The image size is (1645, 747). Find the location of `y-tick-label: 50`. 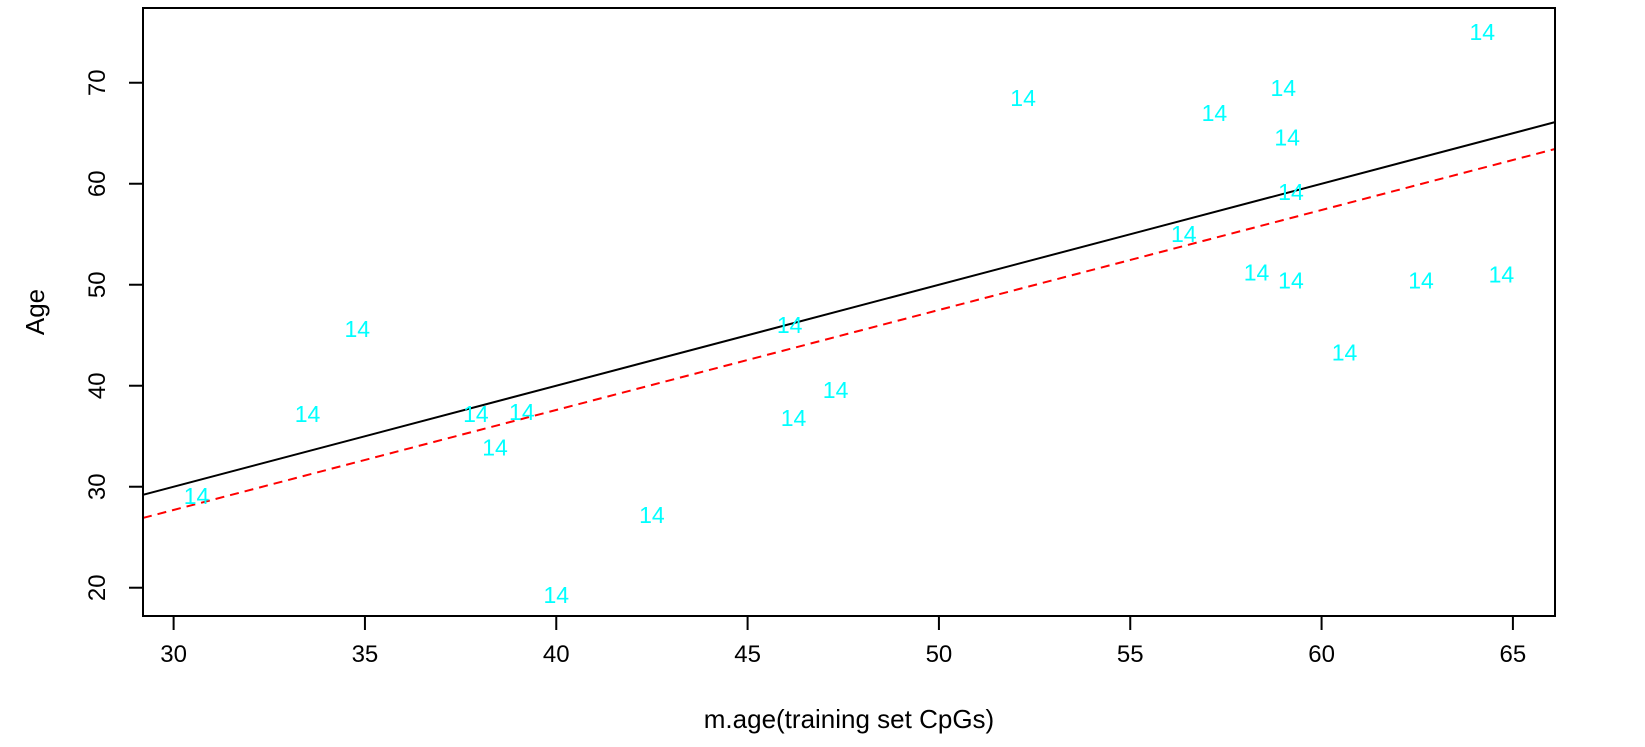

y-tick-label: 50 is located at coordinates (97, 284).